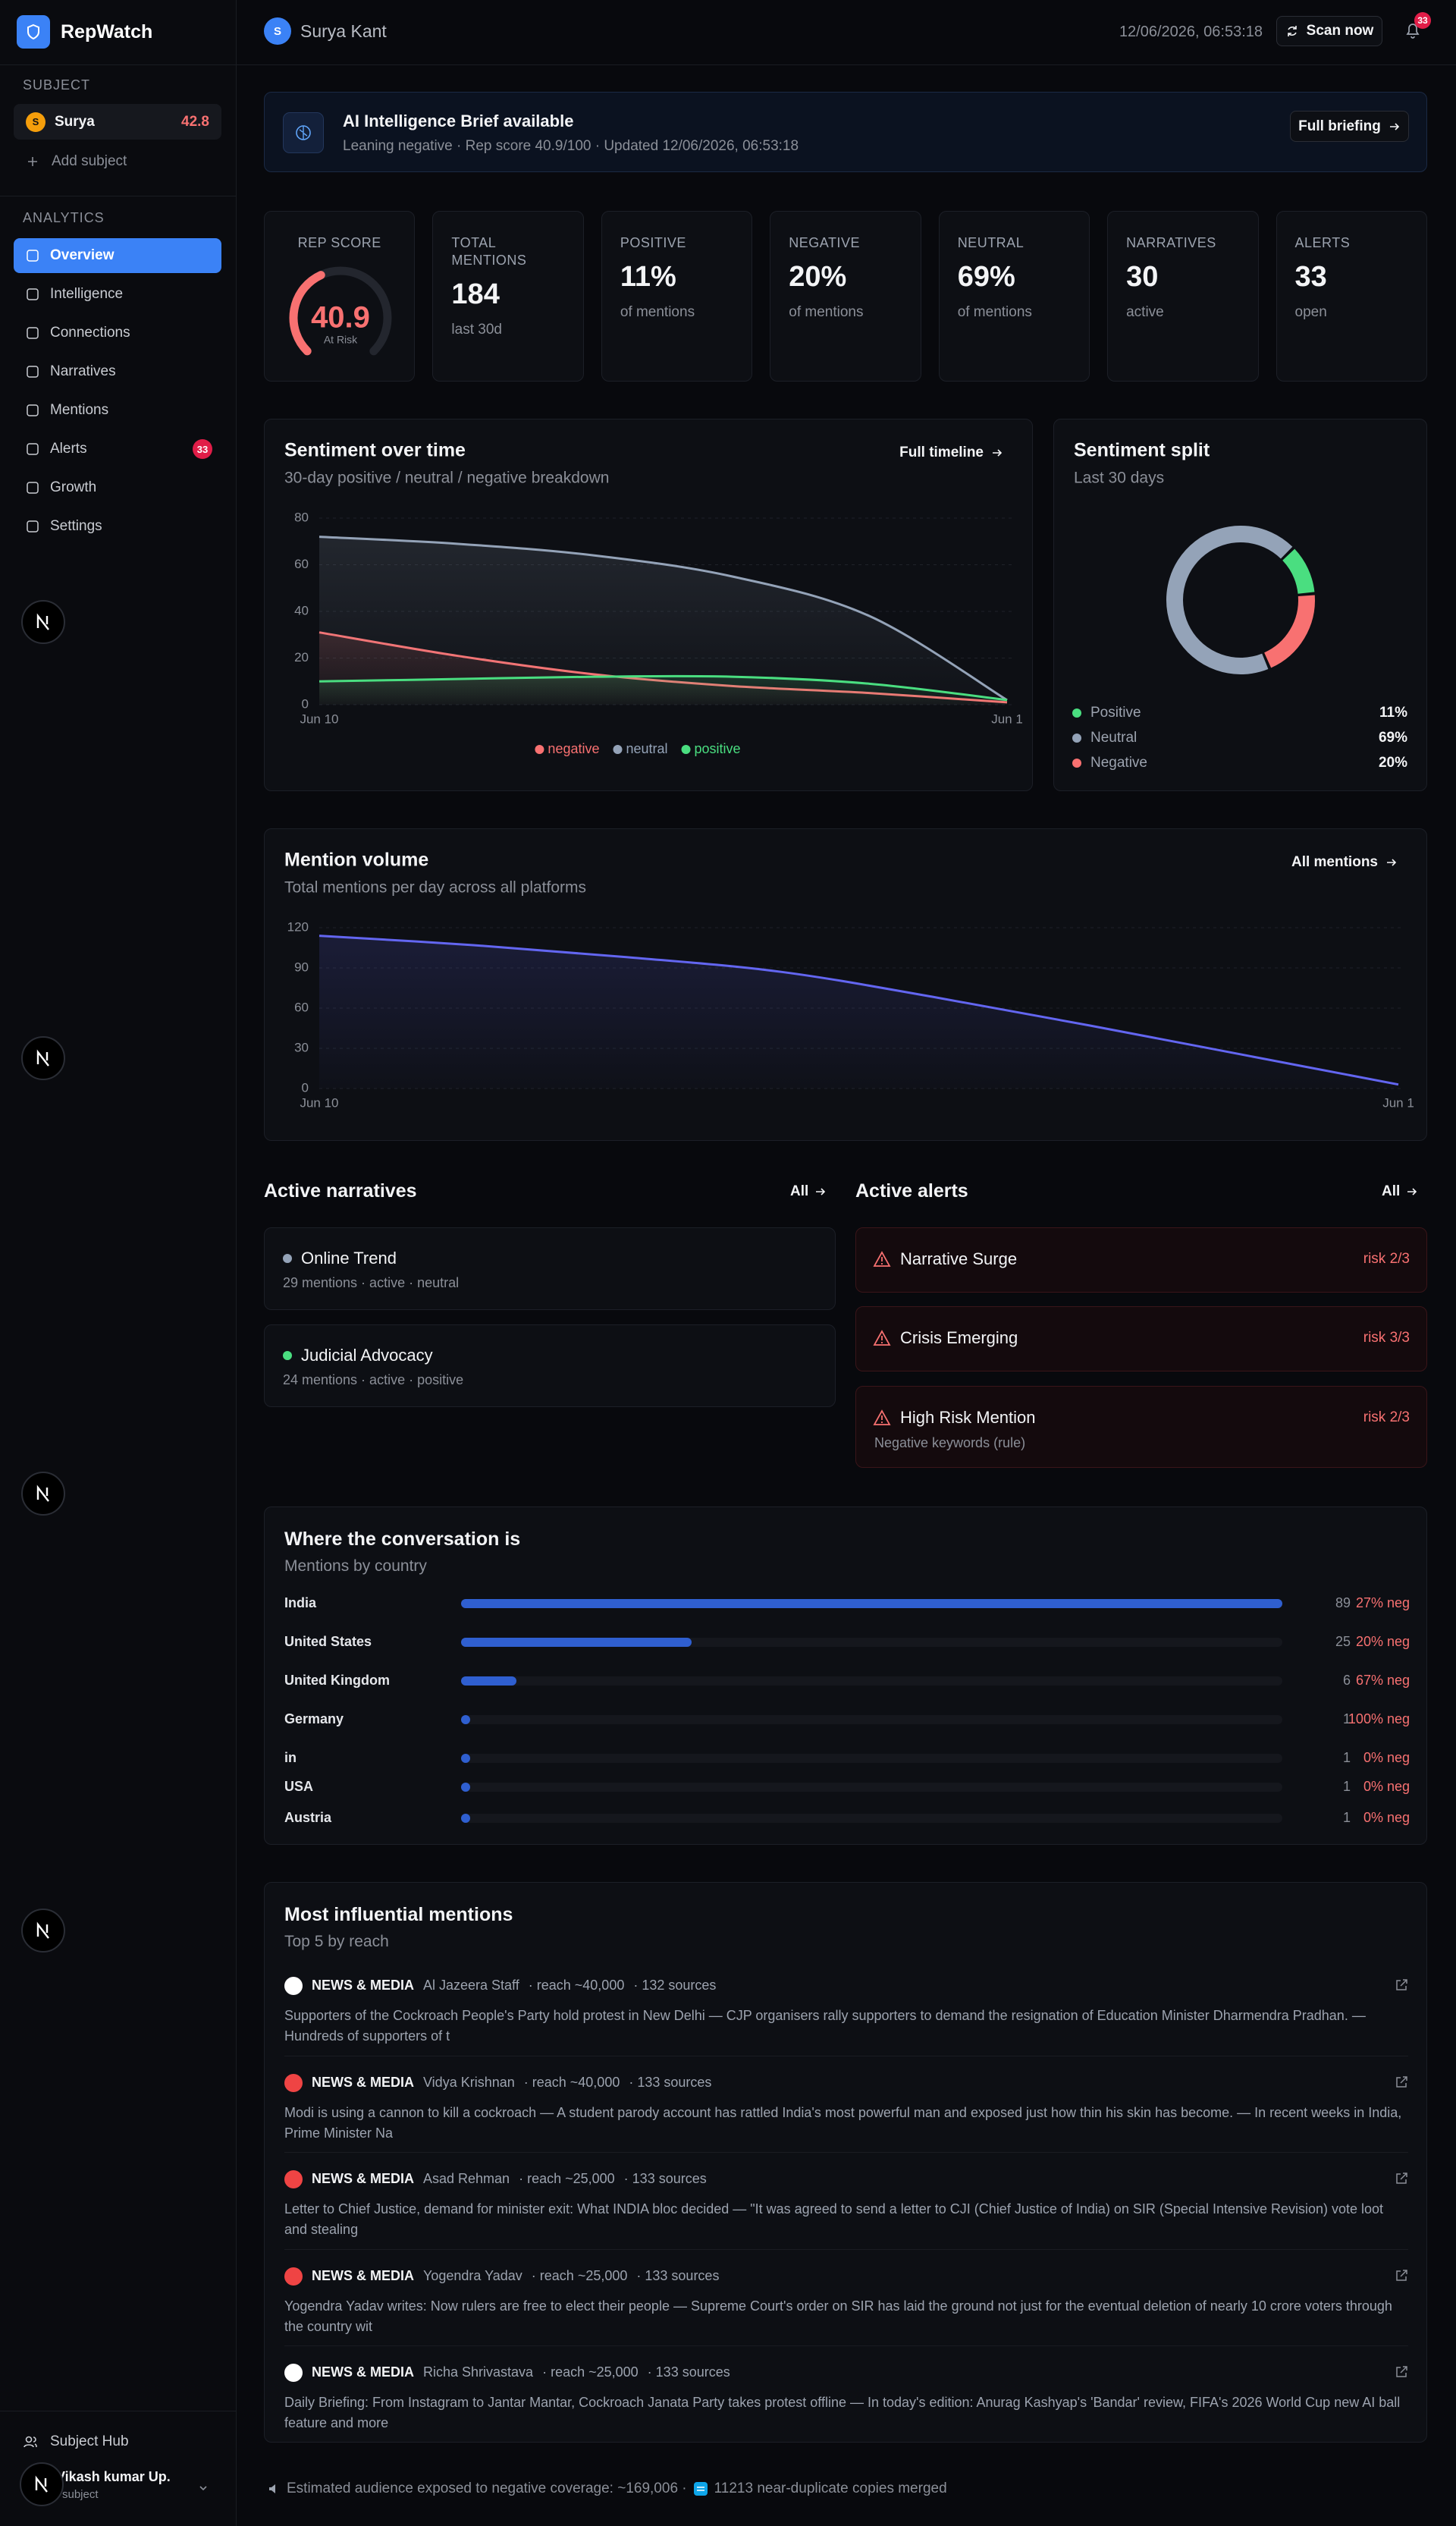 This screenshot has height=2526, width=1456. I want to click on header-name: Surya Kant, so click(343, 31).